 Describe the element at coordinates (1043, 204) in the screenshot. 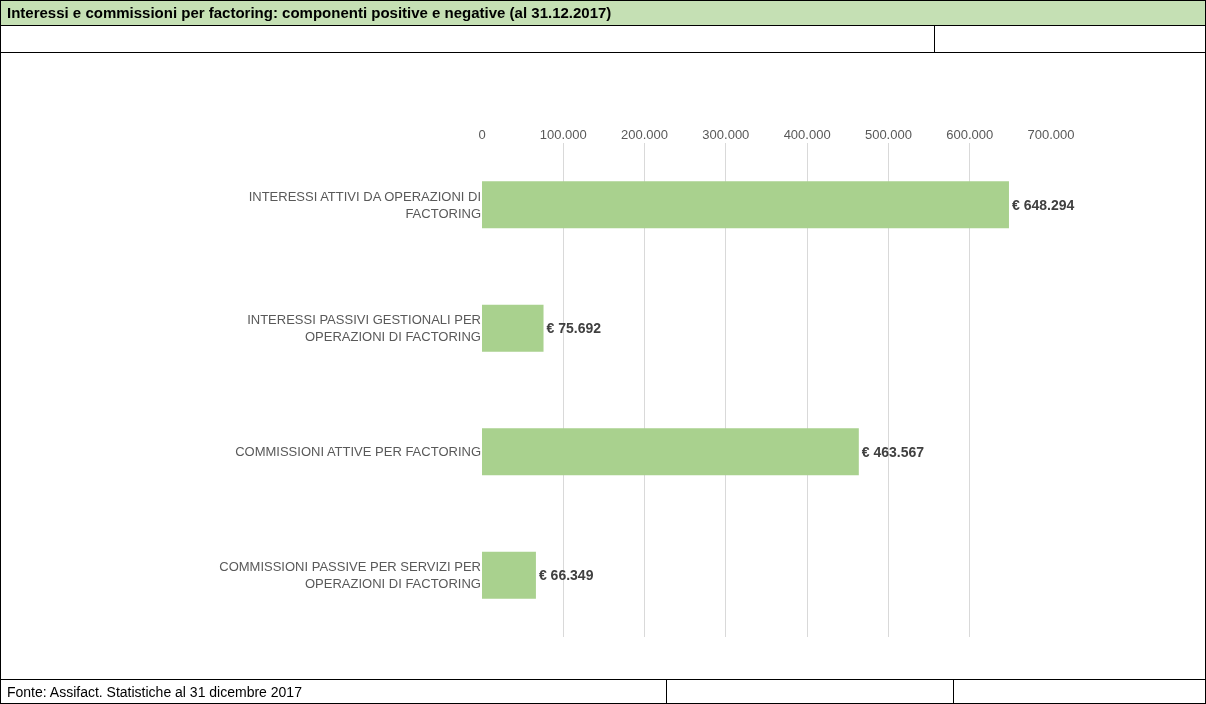

I see `data-label: € 648.294` at that location.